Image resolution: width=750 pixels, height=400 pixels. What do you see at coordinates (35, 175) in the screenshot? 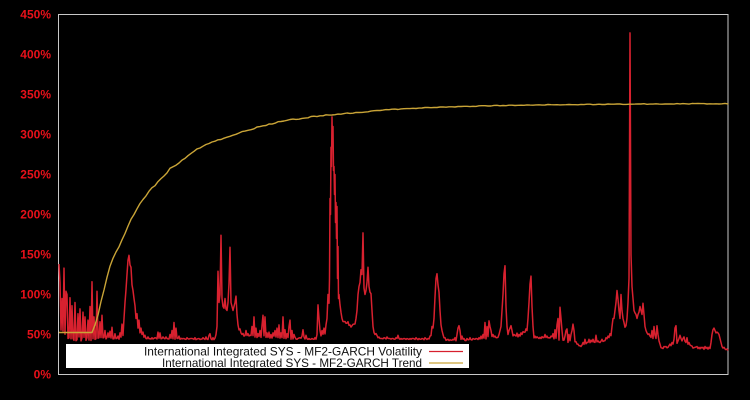
I see `svg-text: 250%` at bounding box center [35, 175].